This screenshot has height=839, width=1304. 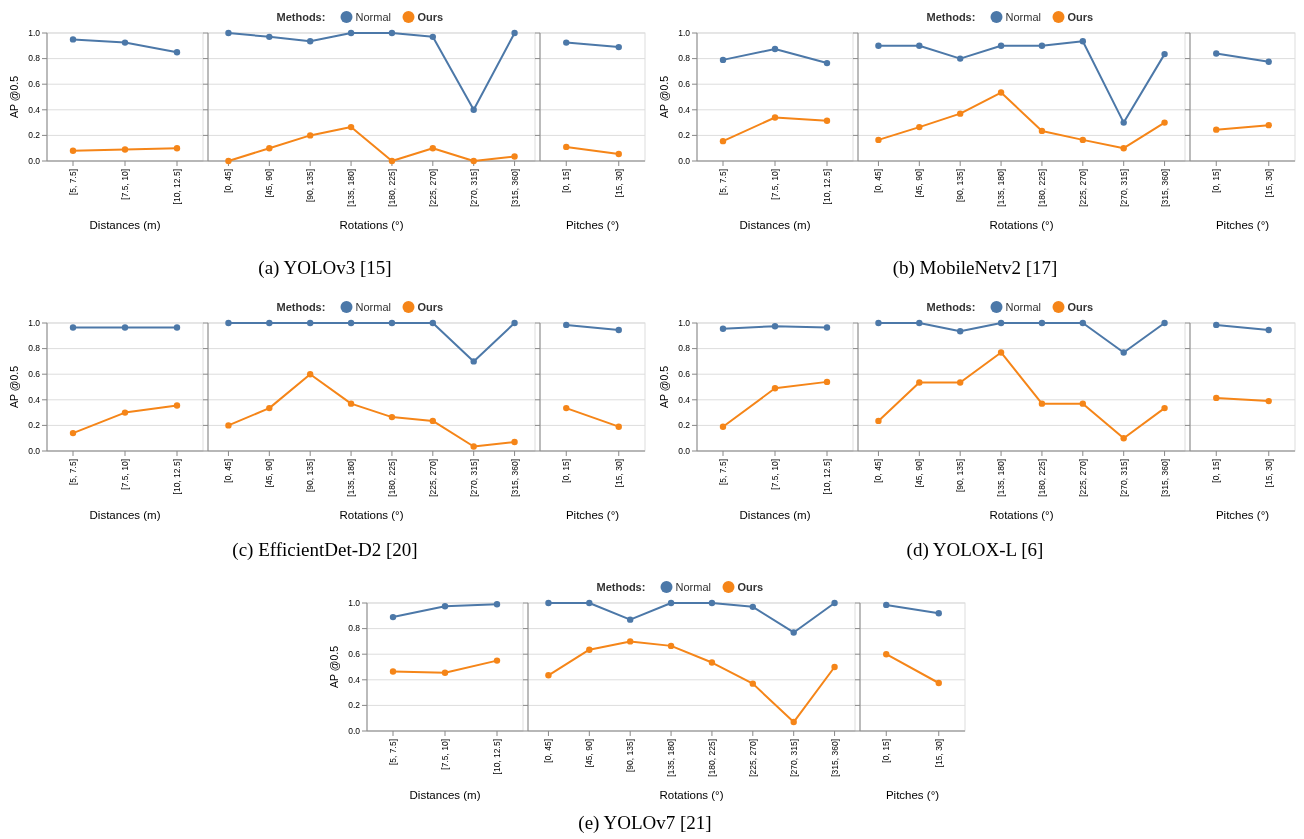 What do you see at coordinates (1242, 225) in the screenshot?
I see `x-axis-title: Pitches (°)` at bounding box center [1242, 225].